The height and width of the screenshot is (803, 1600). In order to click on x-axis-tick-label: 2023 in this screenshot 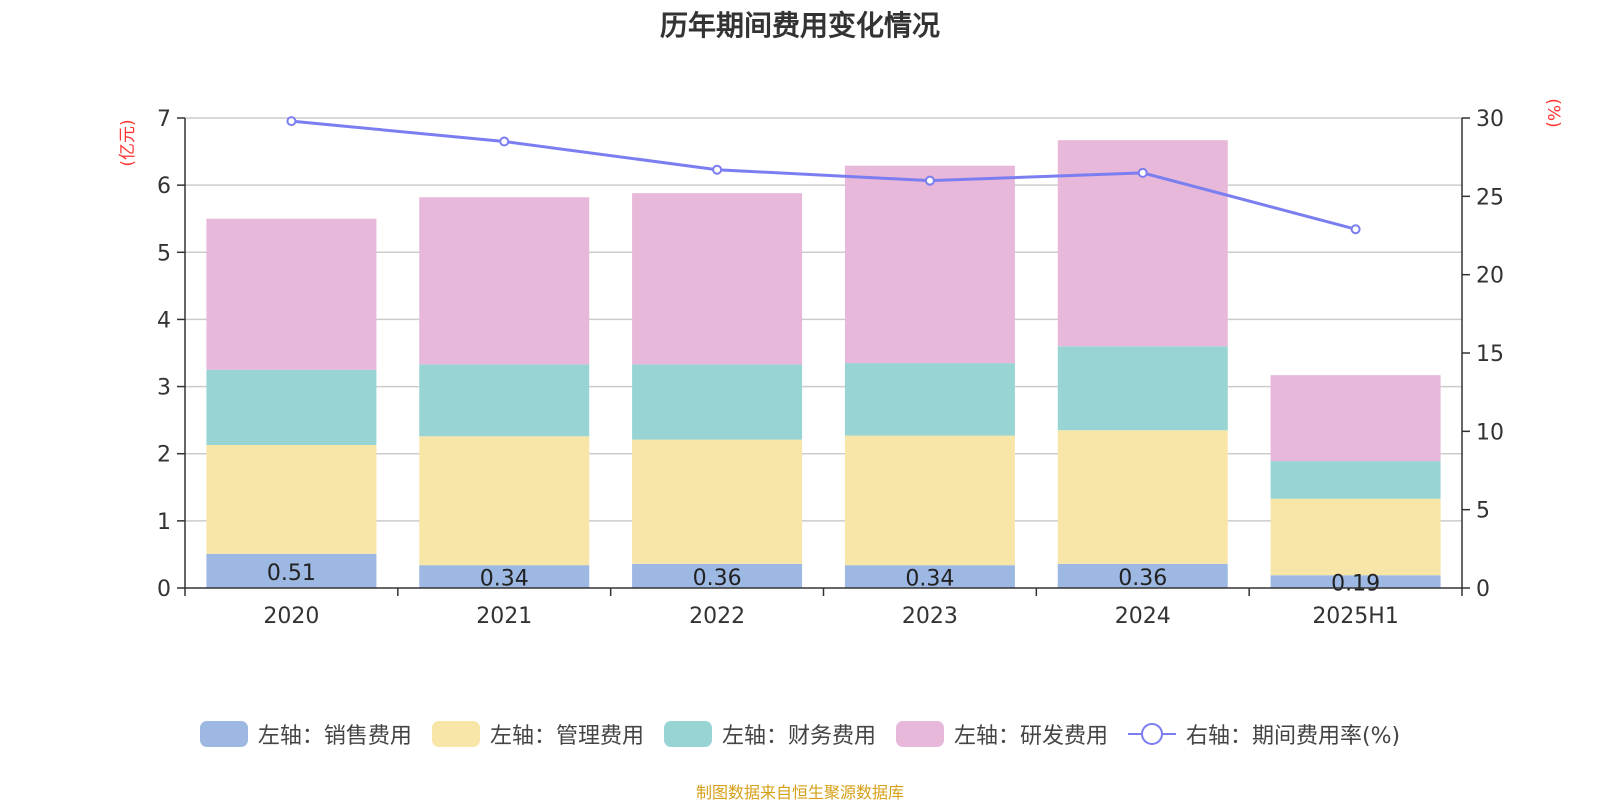, I will do `click(930, 616)`.